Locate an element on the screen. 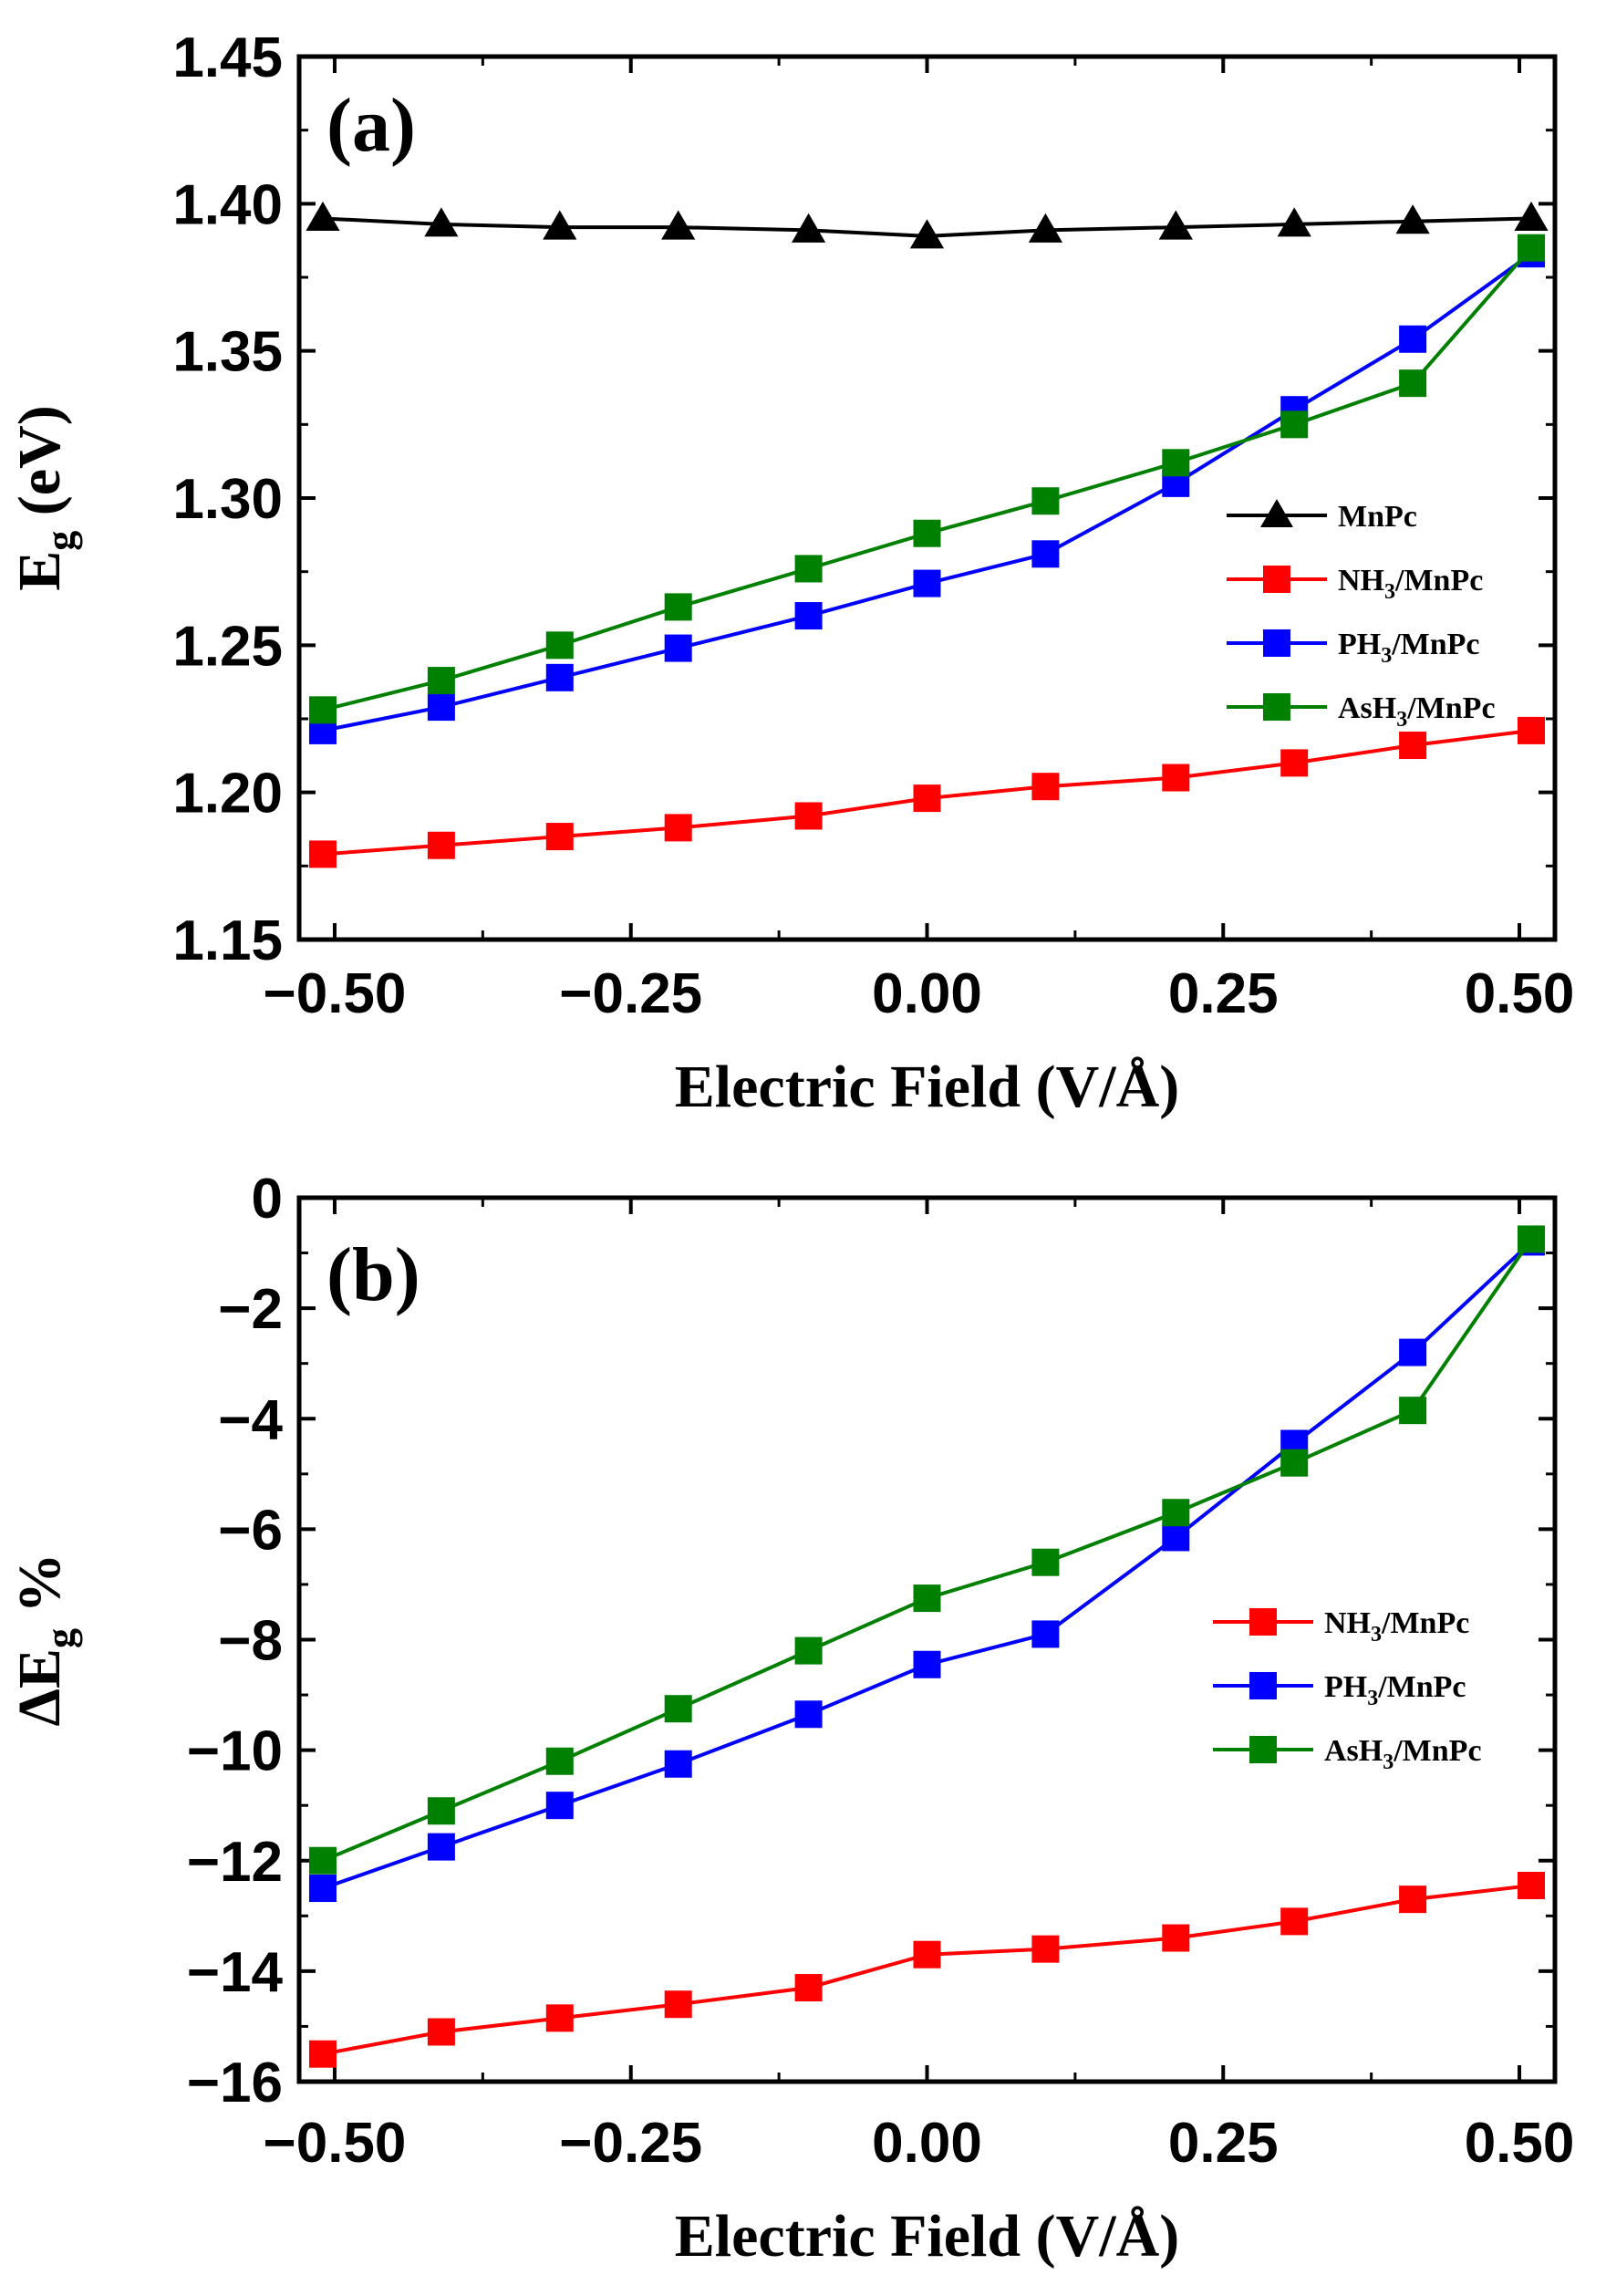 Image resolution: width=1606 pixels, height=2296 pixels. y-tick-label-b: −8 is located at coordinates (250, 1641).